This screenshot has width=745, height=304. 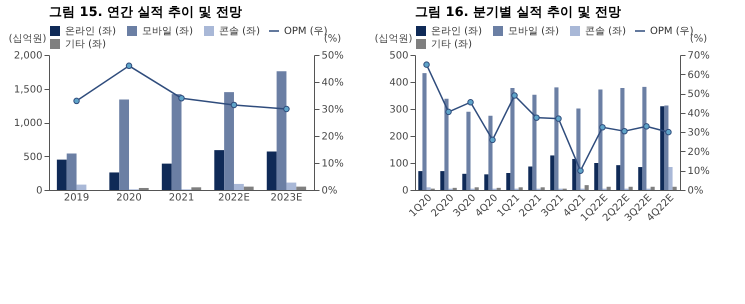 I want to click on y-tick-label: 500, so click(x=398, y=56).